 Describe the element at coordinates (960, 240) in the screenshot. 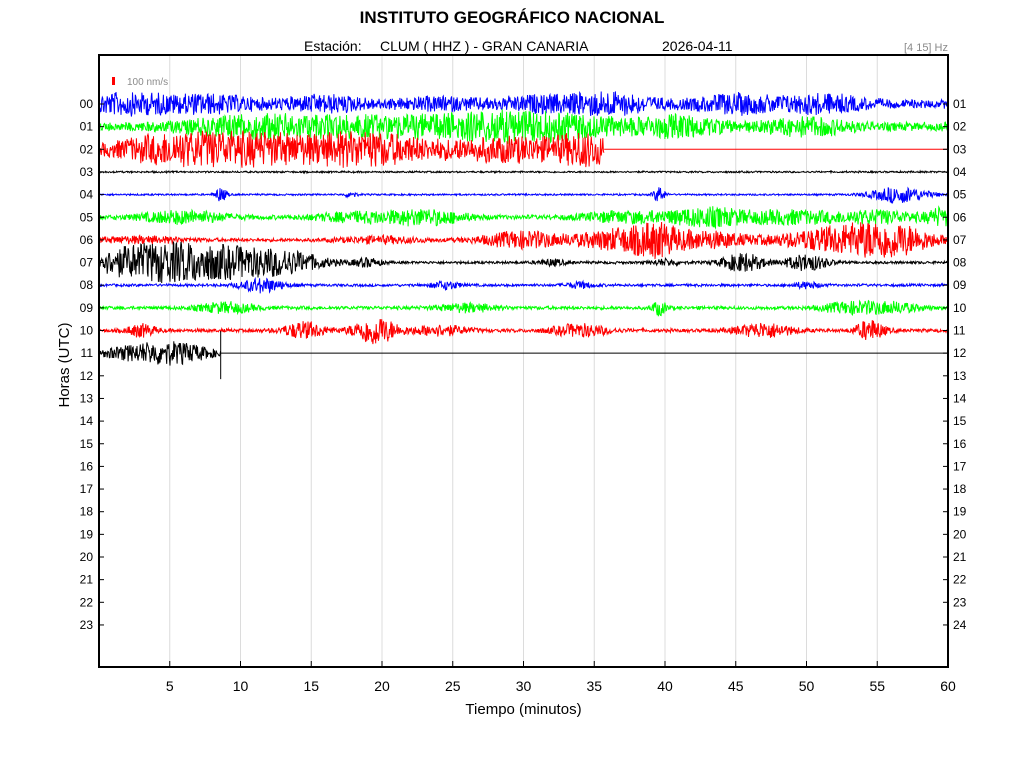

I see `hour-label-right: 07` at that location.